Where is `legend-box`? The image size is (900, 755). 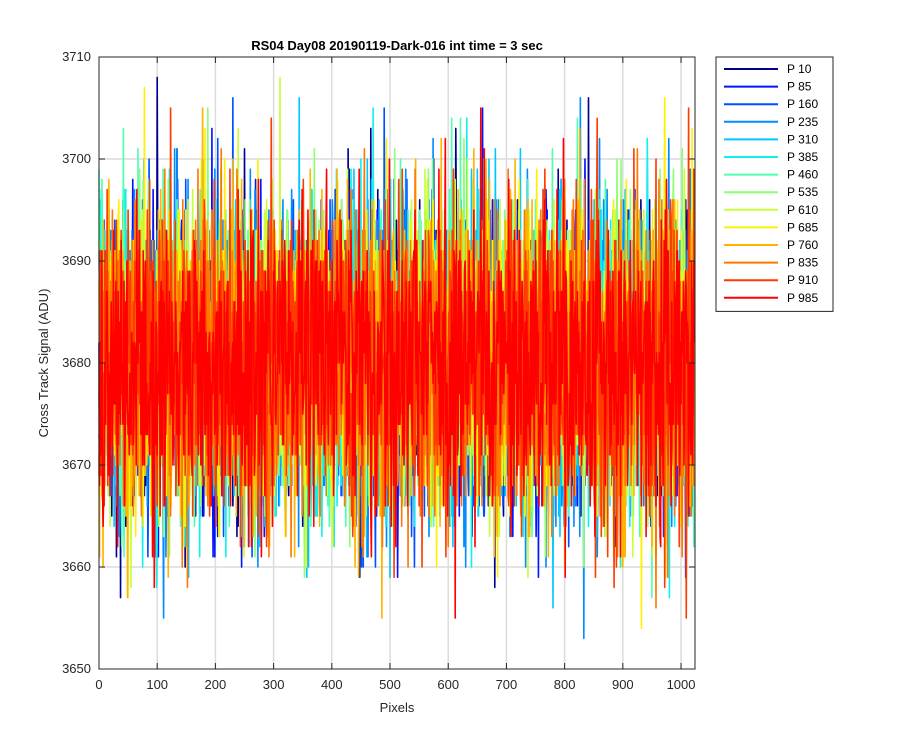 legend-box is located at coordinates (774, 184).